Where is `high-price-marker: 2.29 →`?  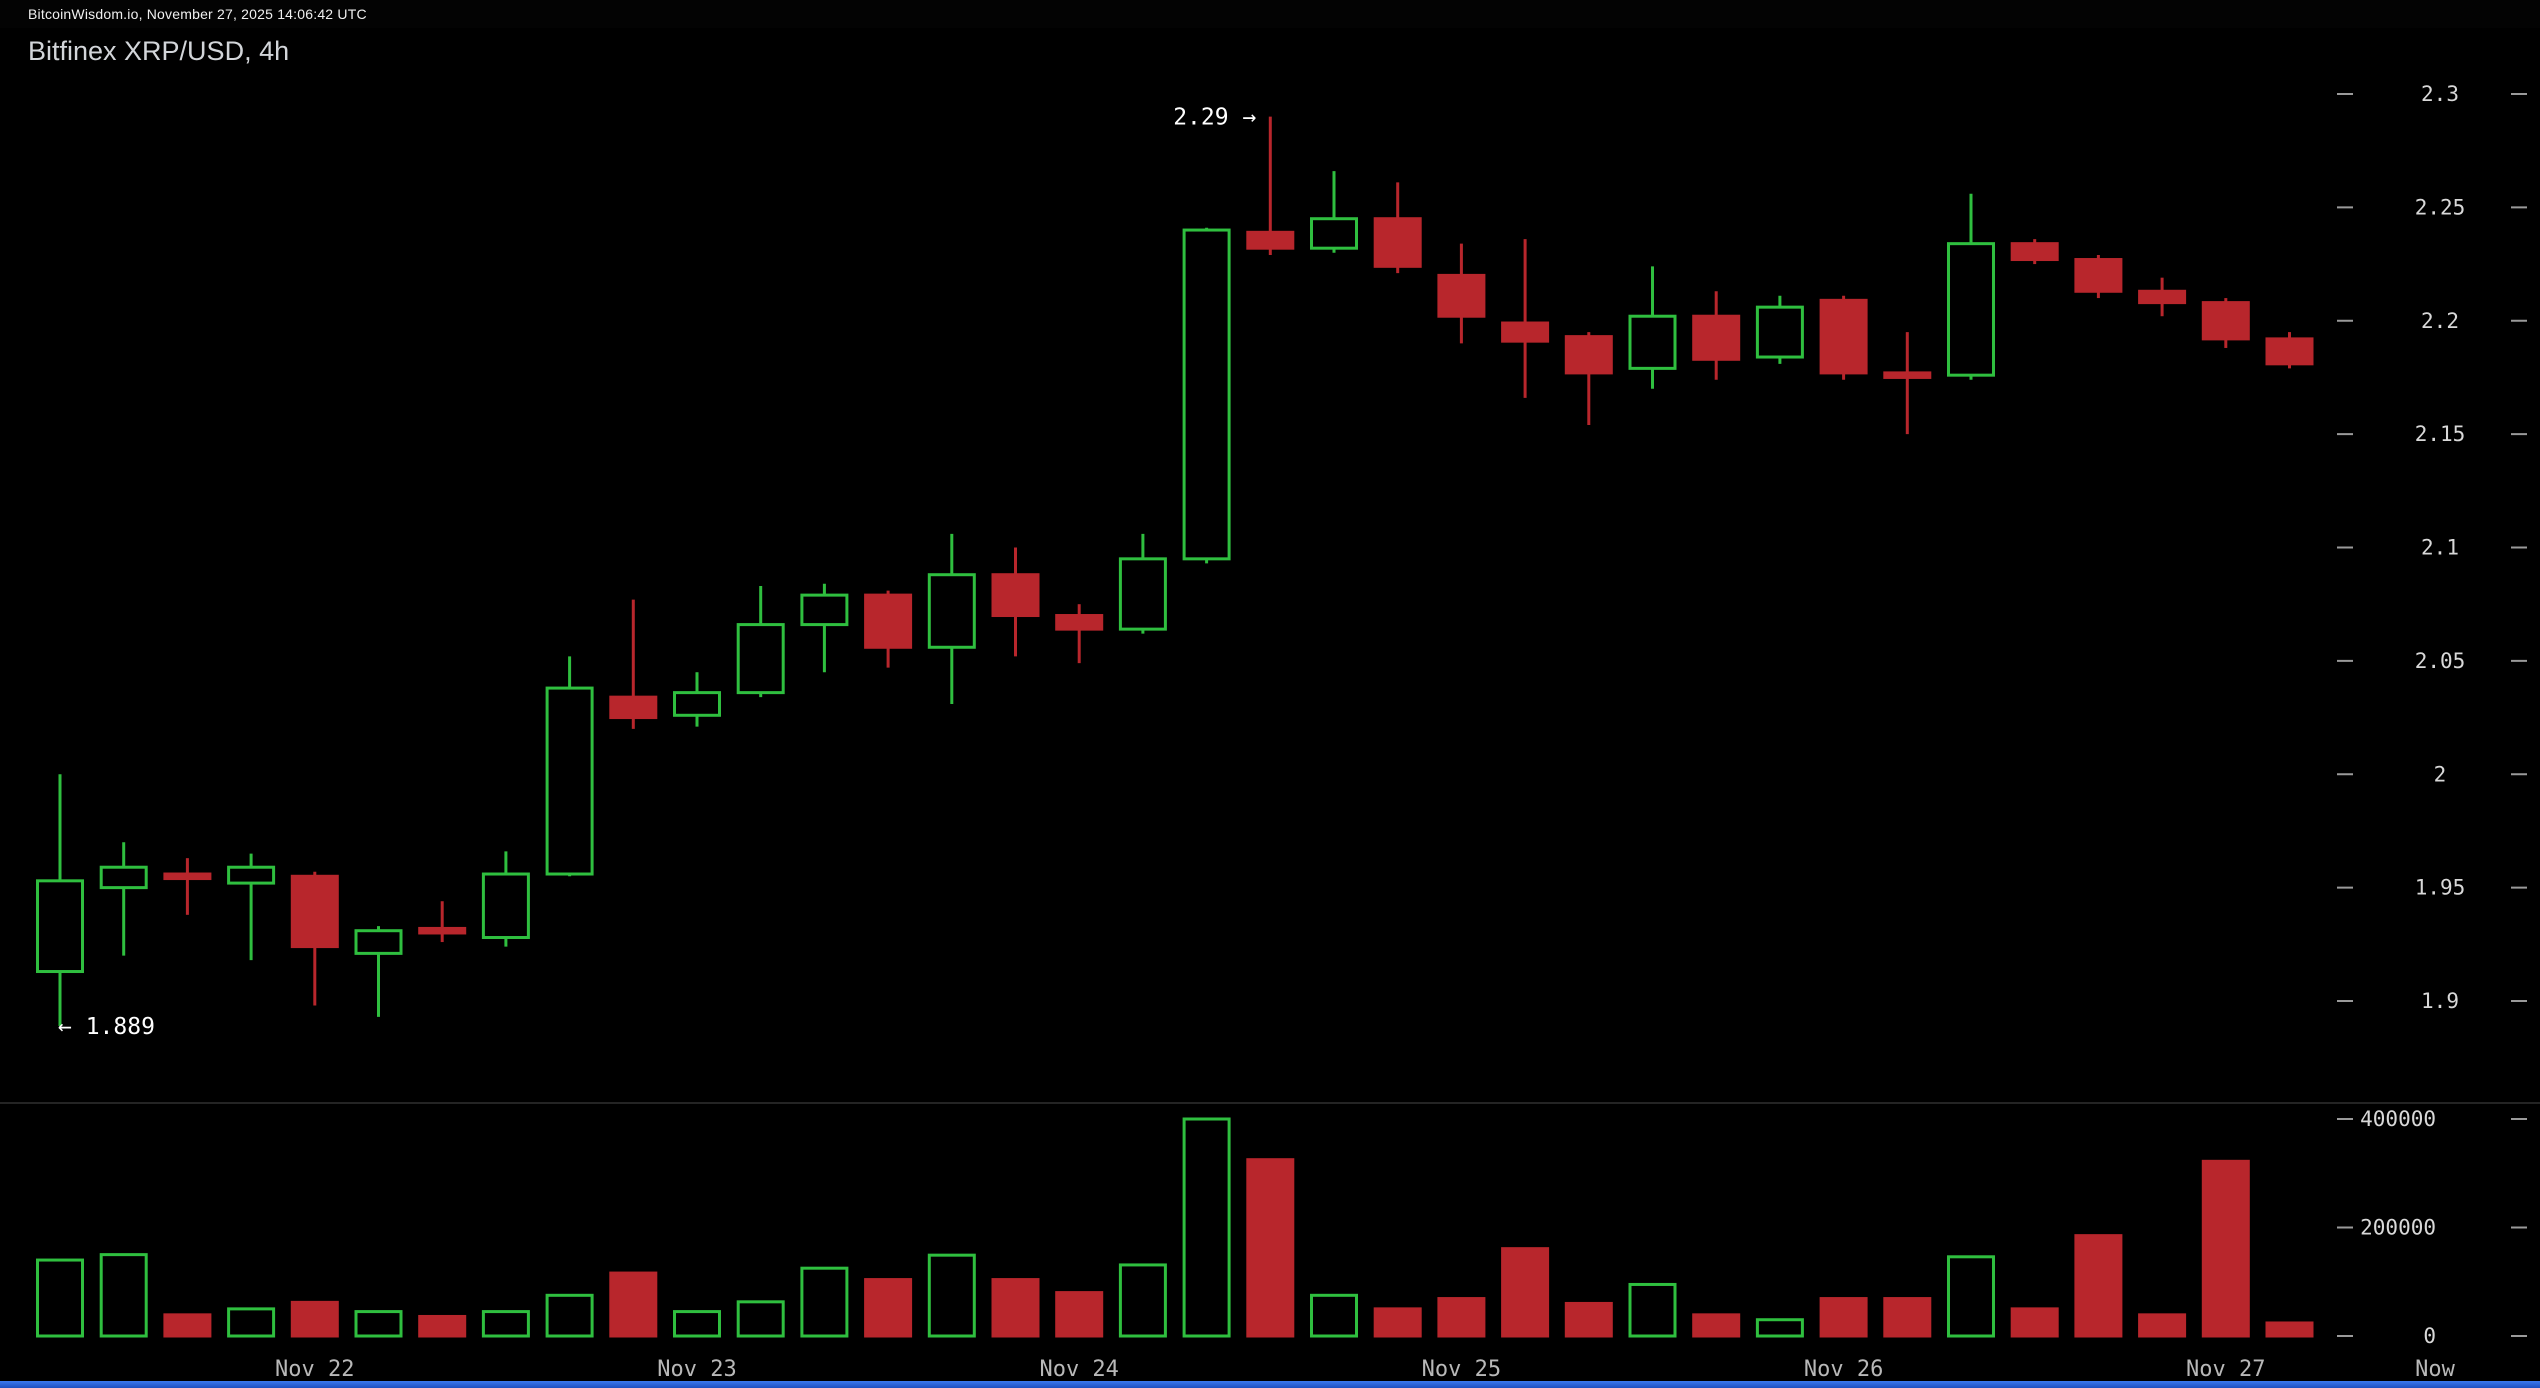
high-price-marker: 2.29 → is located at coordinates (1214, 118).